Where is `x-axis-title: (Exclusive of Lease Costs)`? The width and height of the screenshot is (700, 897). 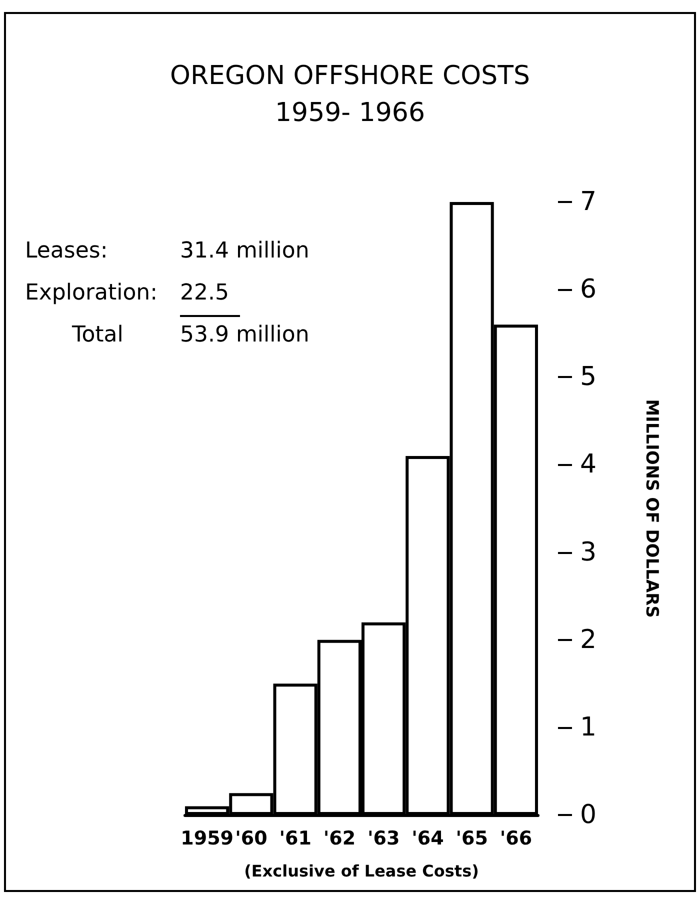
x-axis-title: (Exclusive of Lease Costs) is located at coordinates (361, 871).